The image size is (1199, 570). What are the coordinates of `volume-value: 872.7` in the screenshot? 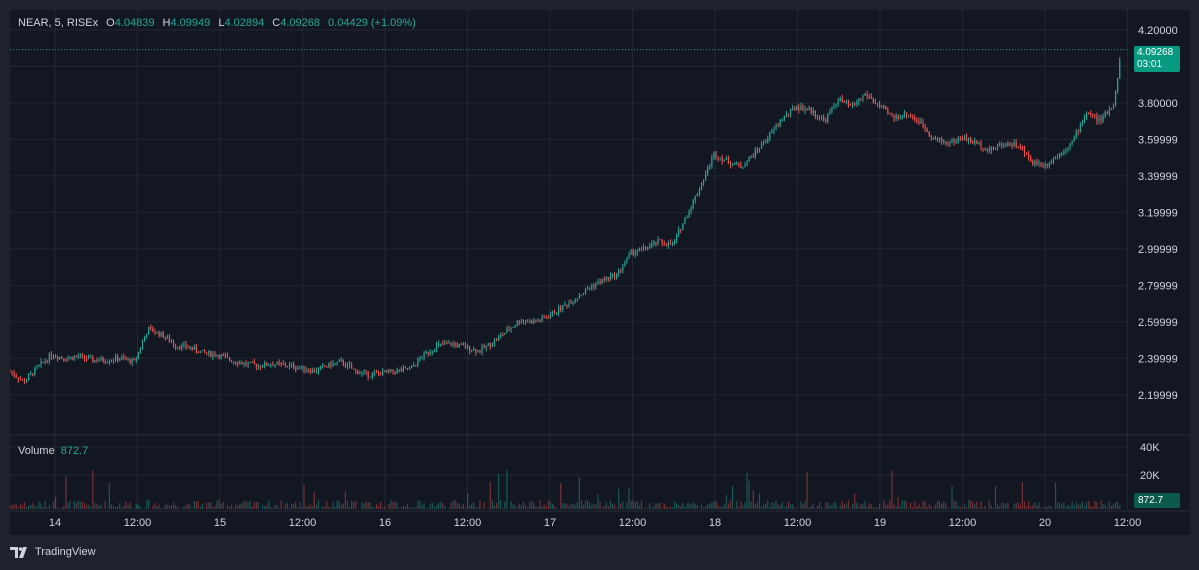 It's located at (74, 451).